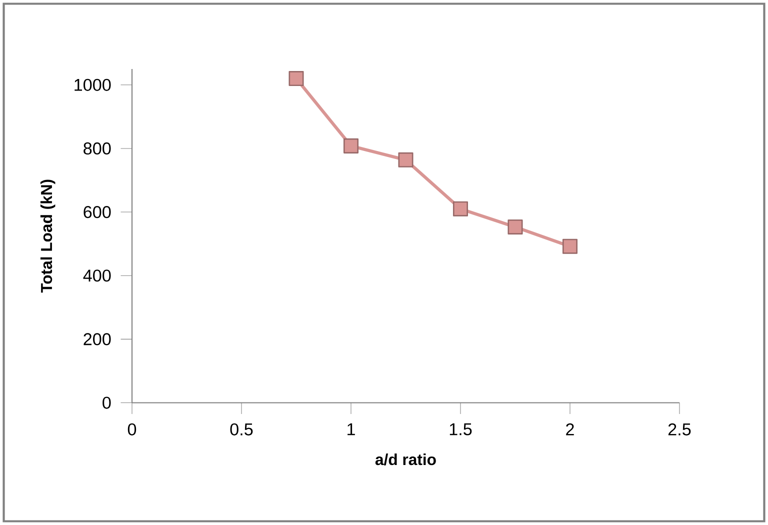  What do you see at coordinates (132, 429) in the screenshot?
I see `x-tick-label: 0` at bounding box center [132, 429].